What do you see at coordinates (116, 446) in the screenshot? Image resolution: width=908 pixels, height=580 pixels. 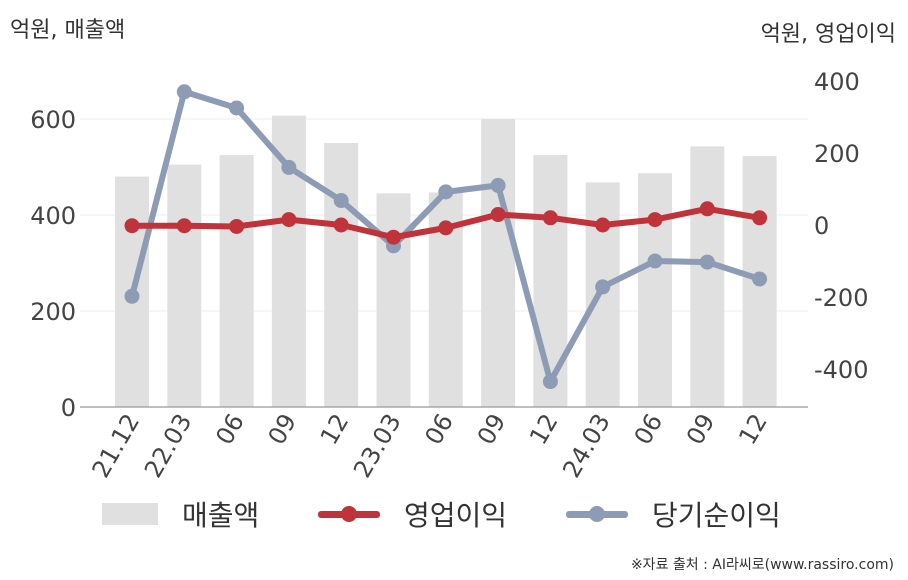 I see `x-axis-tick-label: 21.12` at bounding box center [116, 446].